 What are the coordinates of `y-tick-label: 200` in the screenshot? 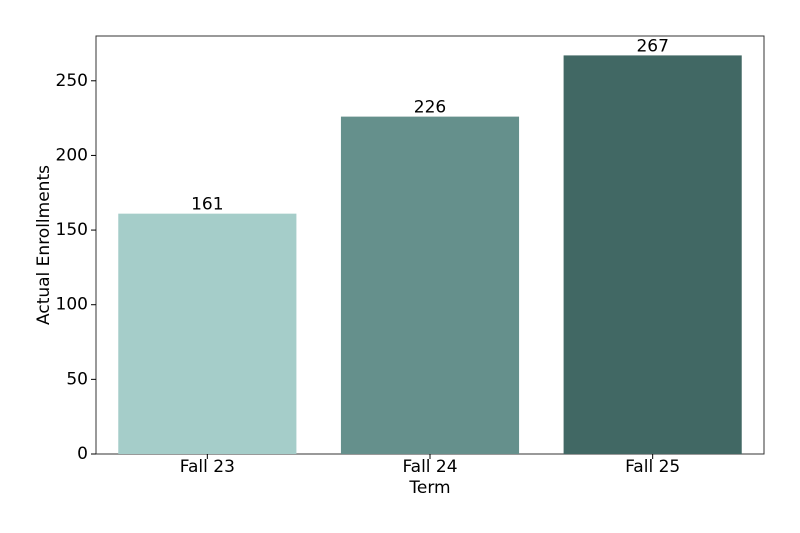 It's located at (72, 155).